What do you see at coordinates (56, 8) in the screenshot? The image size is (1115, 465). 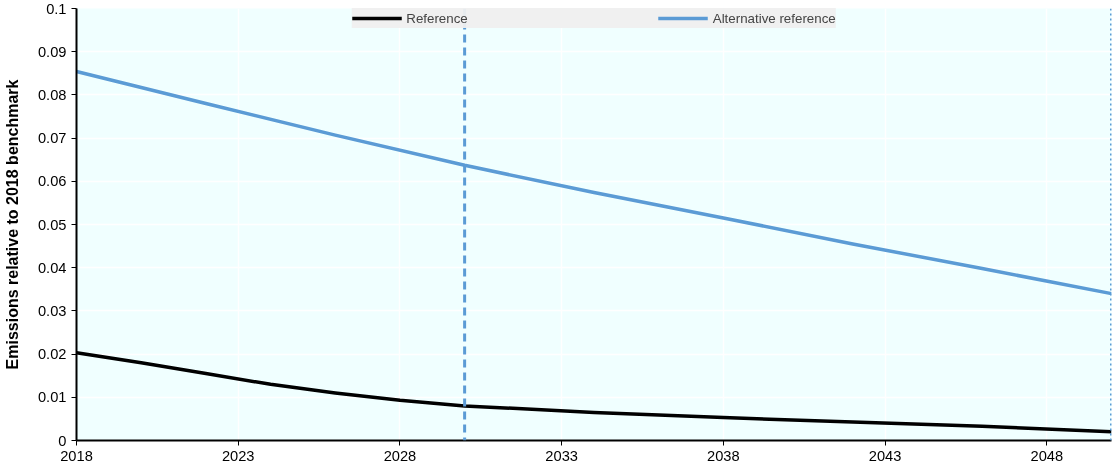 I see `y-tick-label: 0.1` at bounding box center [56, 8].